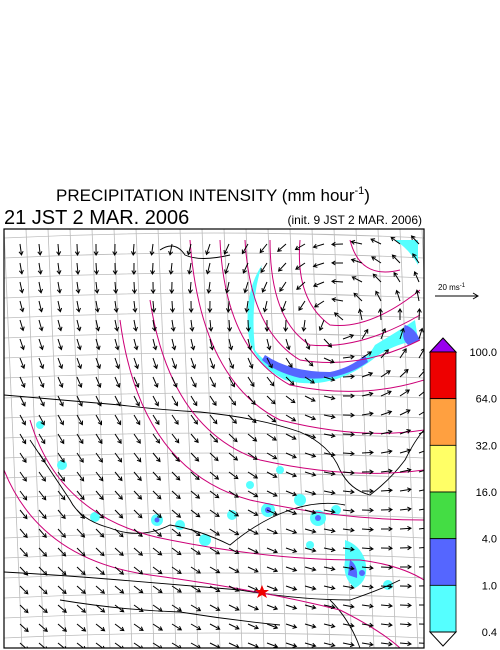 The image size is (500, 650). What do you see at coordinates (452, 287) in the screenshot?
I see `wind-scale-label: 20 ms-1` at bounding box center [452, 287].